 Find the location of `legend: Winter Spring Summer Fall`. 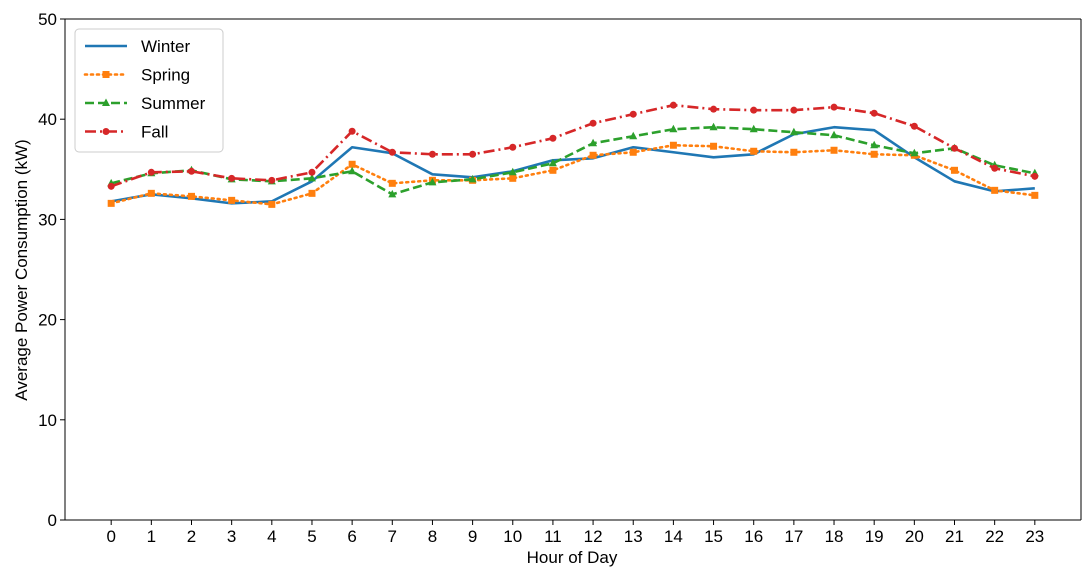

legend: Winter Spring Summer Fall is located at coordinates (149, 90).